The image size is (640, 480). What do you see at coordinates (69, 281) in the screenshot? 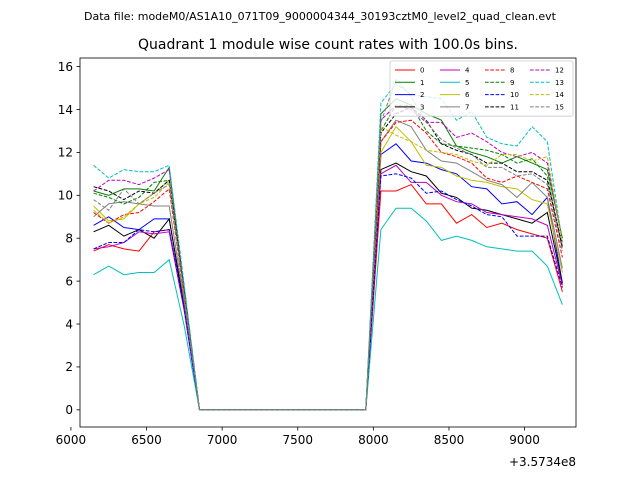
I see `y-tick-label-6: 6` at bounding box center [69, 281].